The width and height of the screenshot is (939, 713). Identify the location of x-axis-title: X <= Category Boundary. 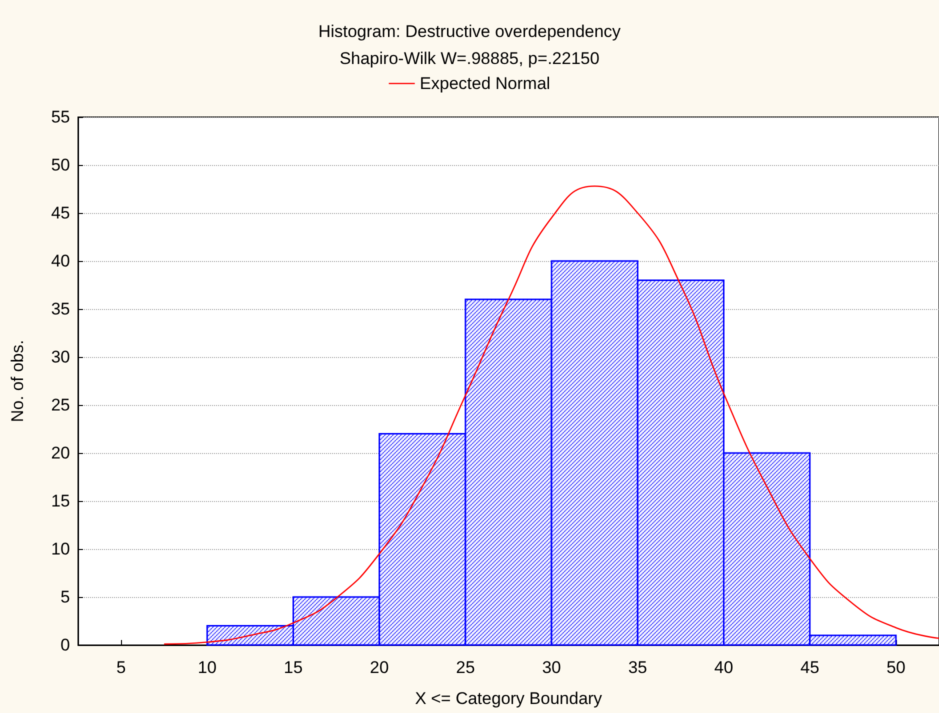
(508, 698).